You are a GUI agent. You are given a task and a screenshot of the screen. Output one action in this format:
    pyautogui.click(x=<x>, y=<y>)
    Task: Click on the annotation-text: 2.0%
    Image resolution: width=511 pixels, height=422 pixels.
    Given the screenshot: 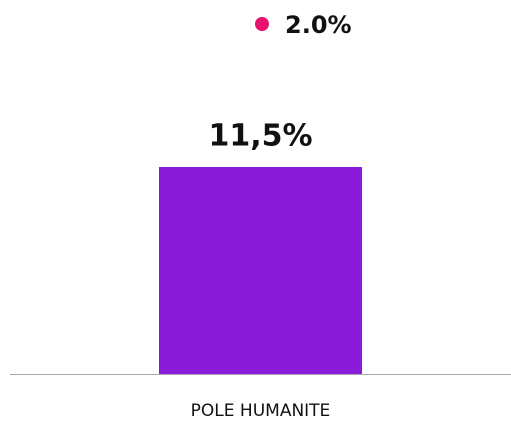 What is the action you would take?
    pyautogui.click(x=318, y=25)
    